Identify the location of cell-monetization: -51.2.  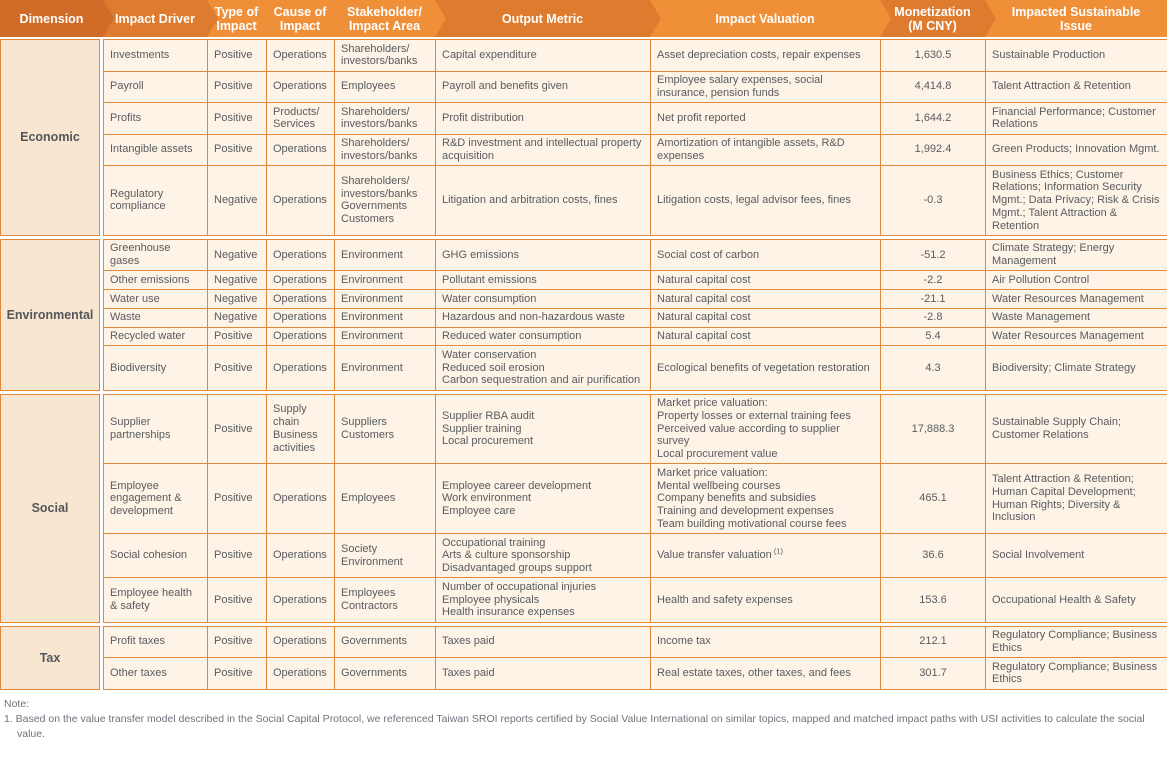
(933, 255).